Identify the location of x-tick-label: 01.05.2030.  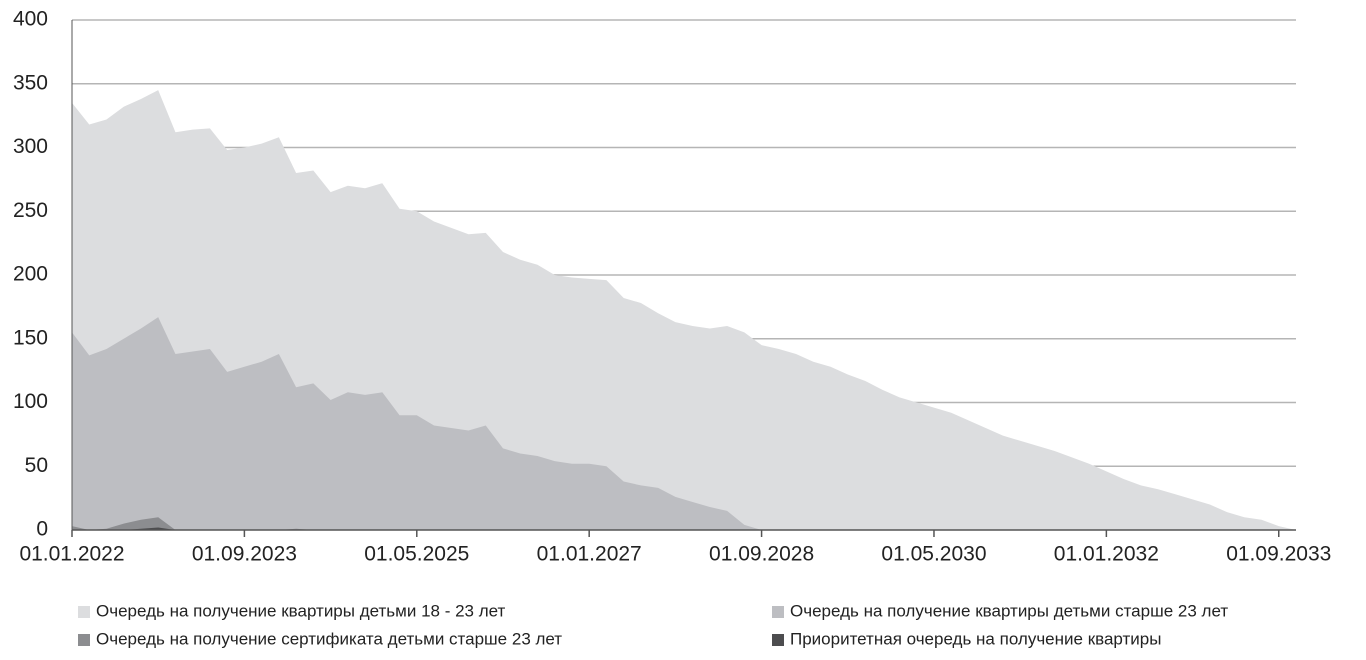
(933, 554).